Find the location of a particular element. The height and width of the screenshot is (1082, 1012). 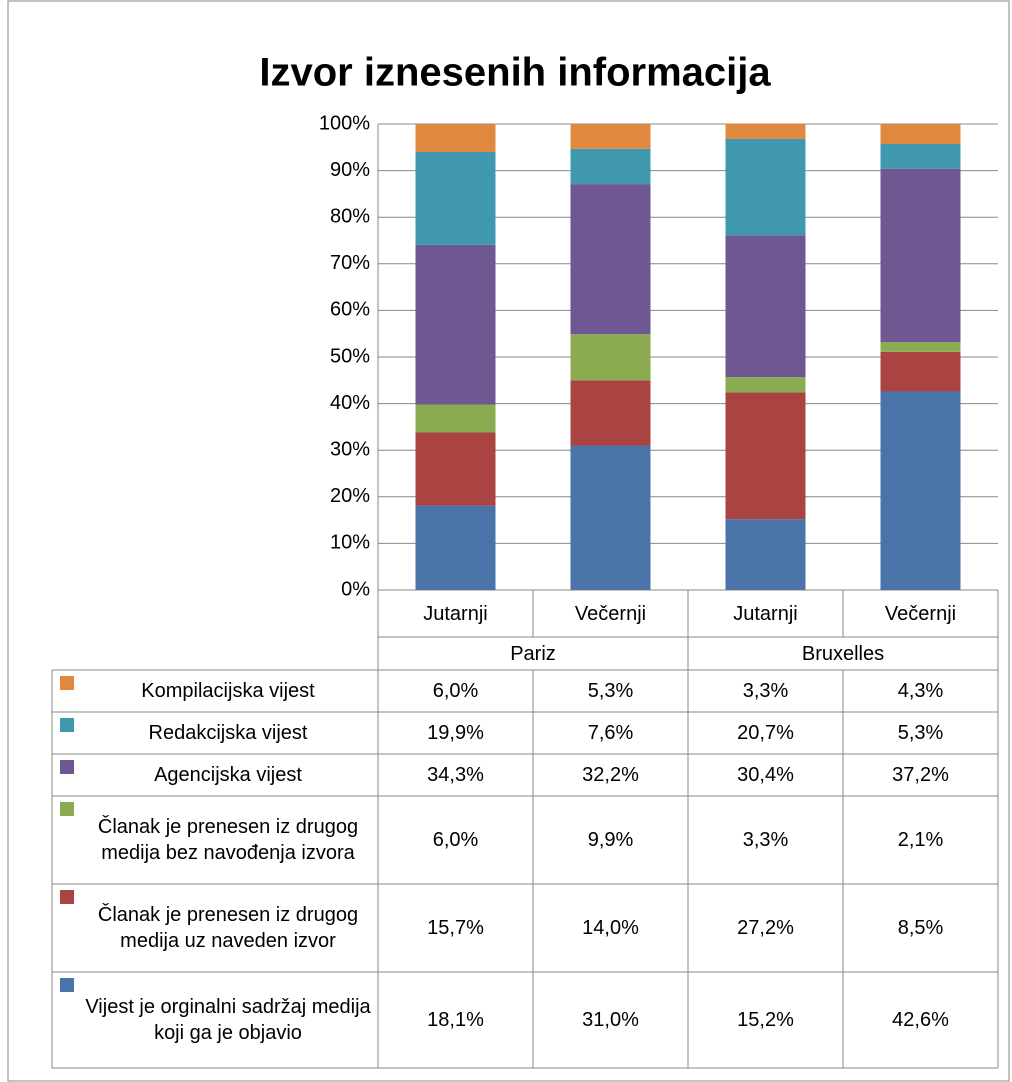

value-cell: 31,0% is located at coordinates (610, 1020).